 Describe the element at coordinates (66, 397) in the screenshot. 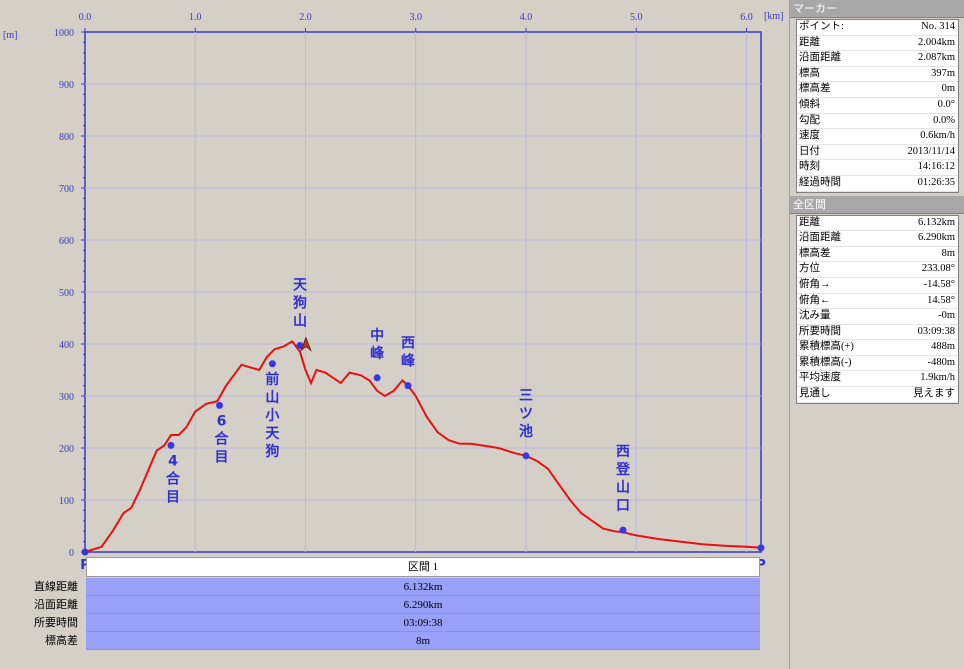

I see `y-tick-label: 300` at that location.